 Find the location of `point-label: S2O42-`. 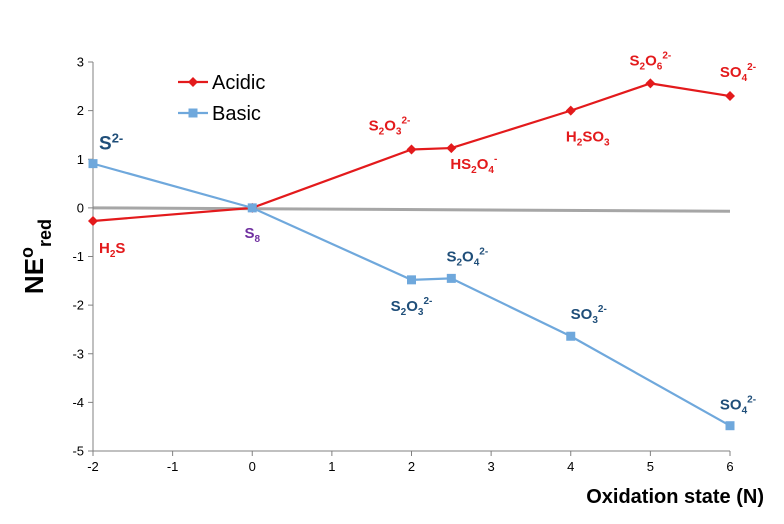

point-label: S2O42- is located at coordinates (467, 257).